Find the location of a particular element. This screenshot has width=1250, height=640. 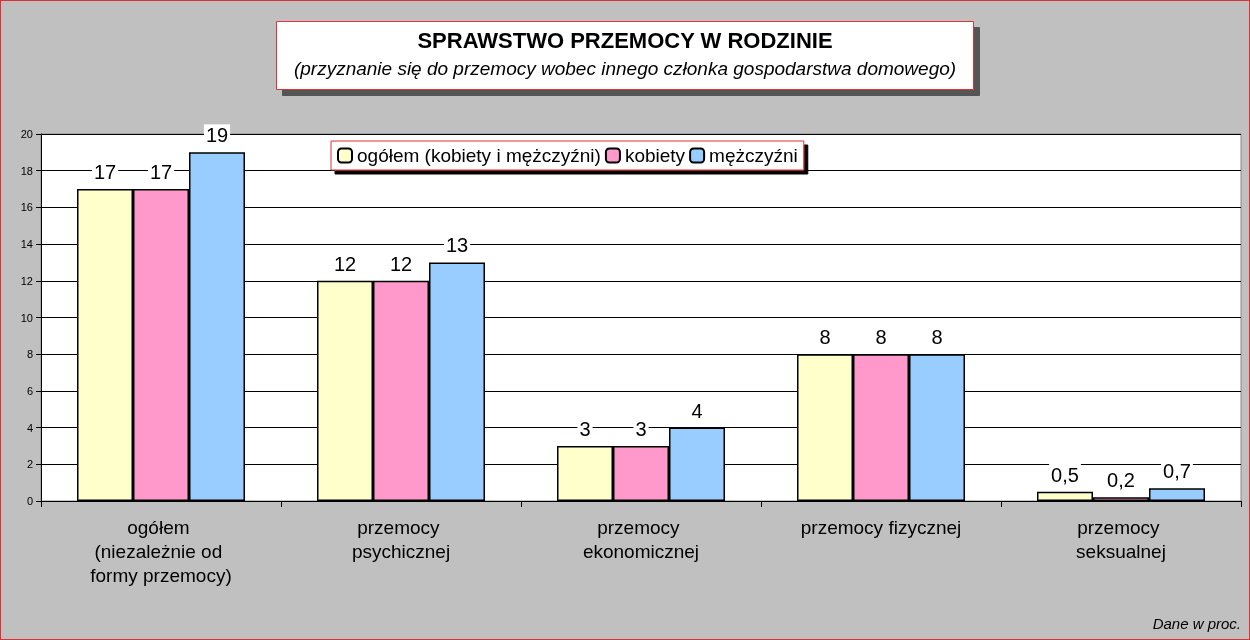

y-tick-label: 4 is located at coordinates (29, 427).